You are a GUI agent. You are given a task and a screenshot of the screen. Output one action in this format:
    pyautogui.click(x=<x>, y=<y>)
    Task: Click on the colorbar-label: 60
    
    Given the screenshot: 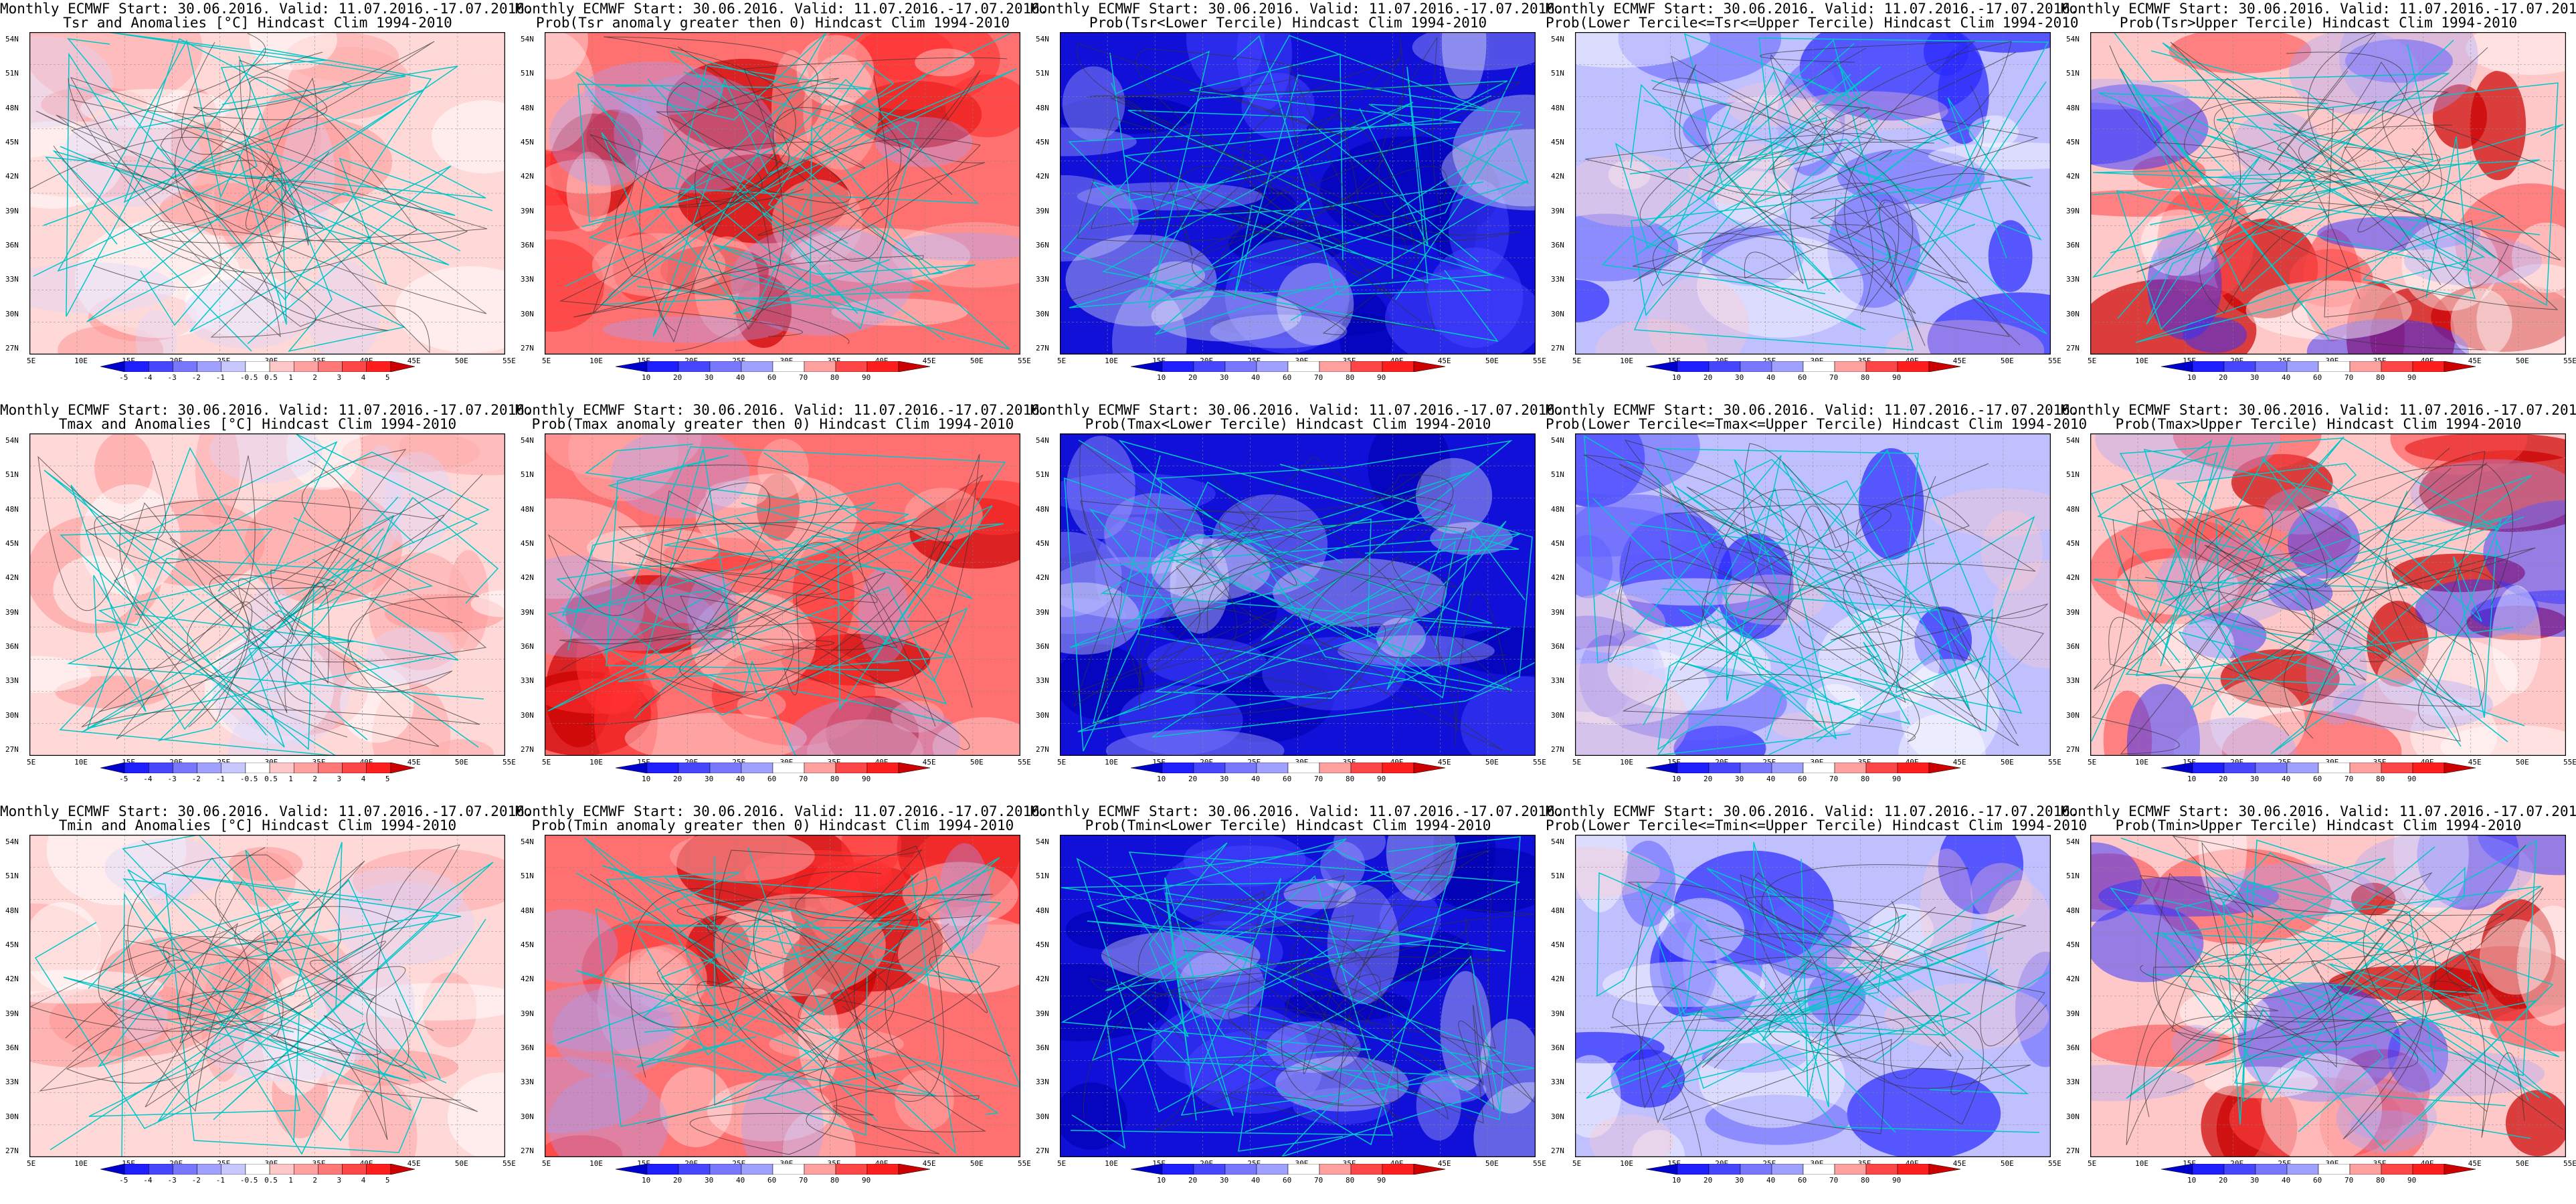 What is the action you would take?
    pyautogui.click(x=1287, y=377)
    